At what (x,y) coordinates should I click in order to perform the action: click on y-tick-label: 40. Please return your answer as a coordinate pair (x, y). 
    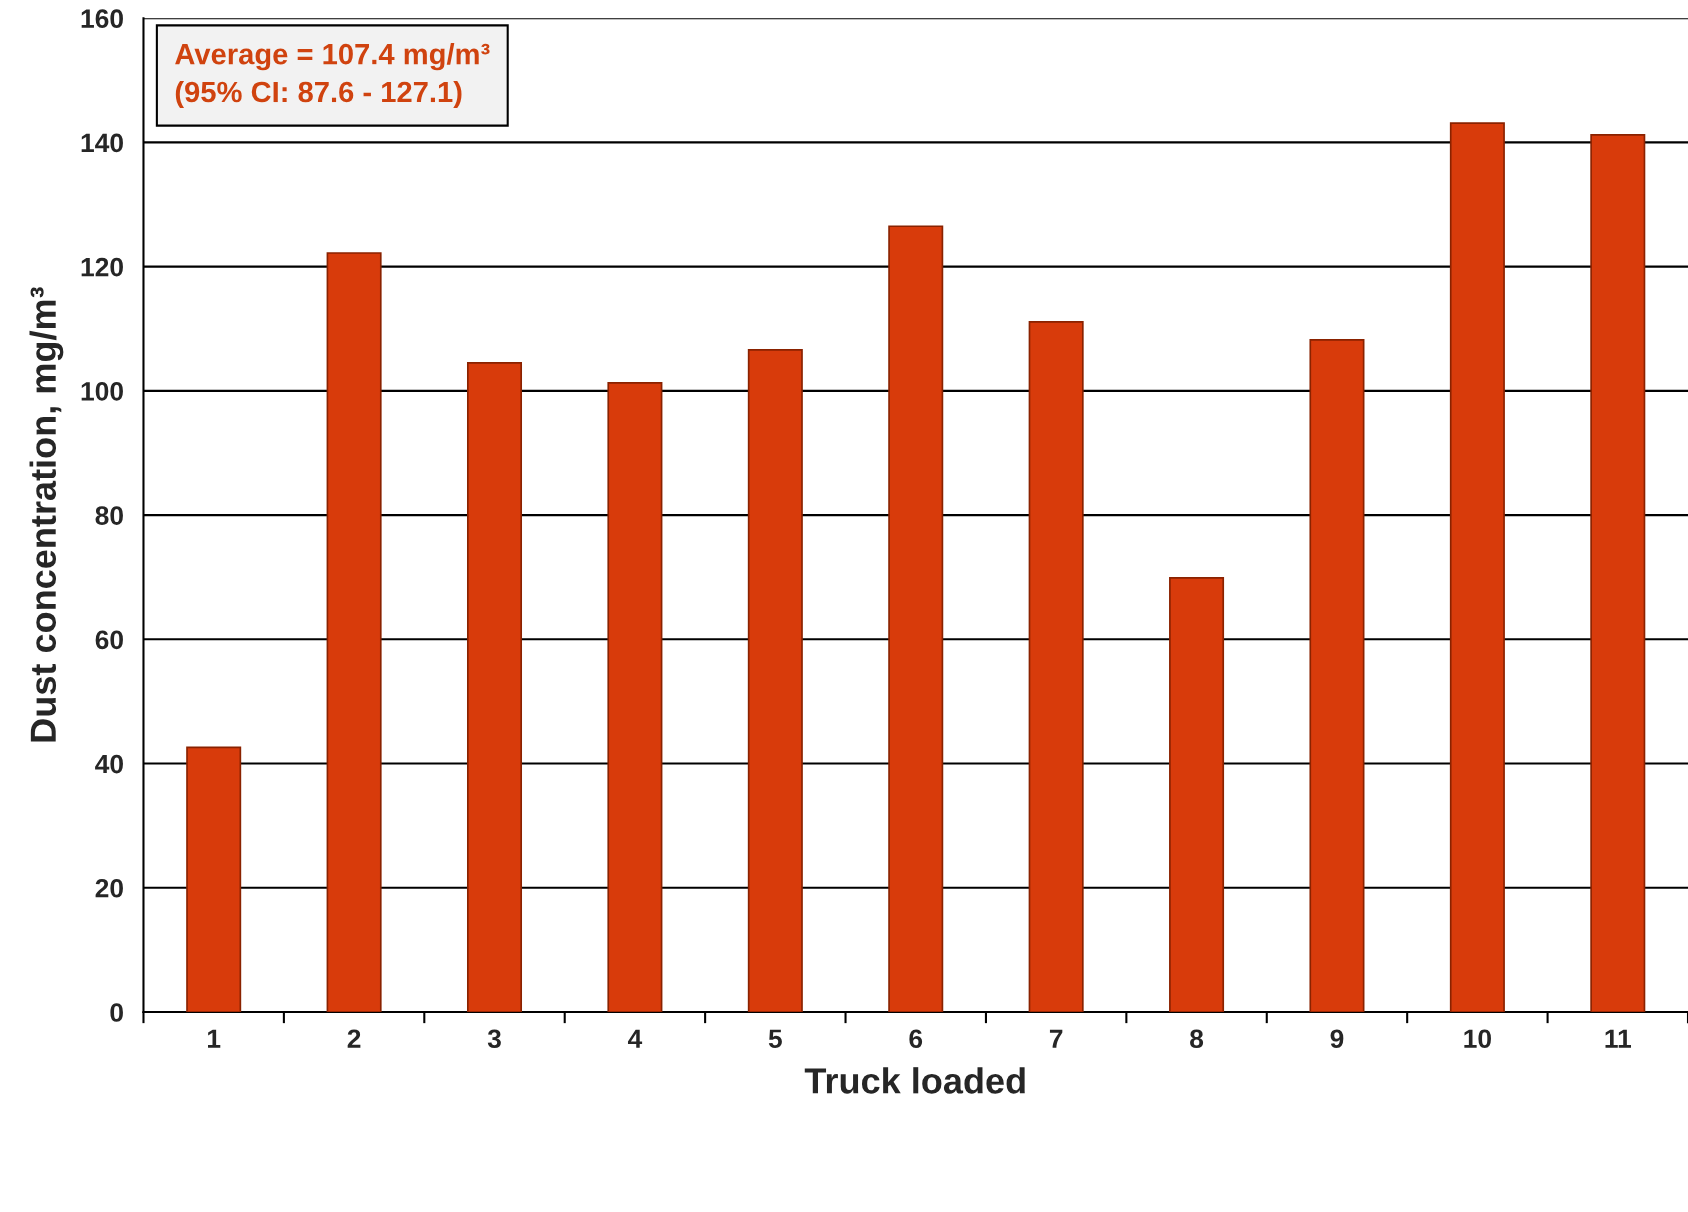
    Looking at the image, I should click on (109, 764).